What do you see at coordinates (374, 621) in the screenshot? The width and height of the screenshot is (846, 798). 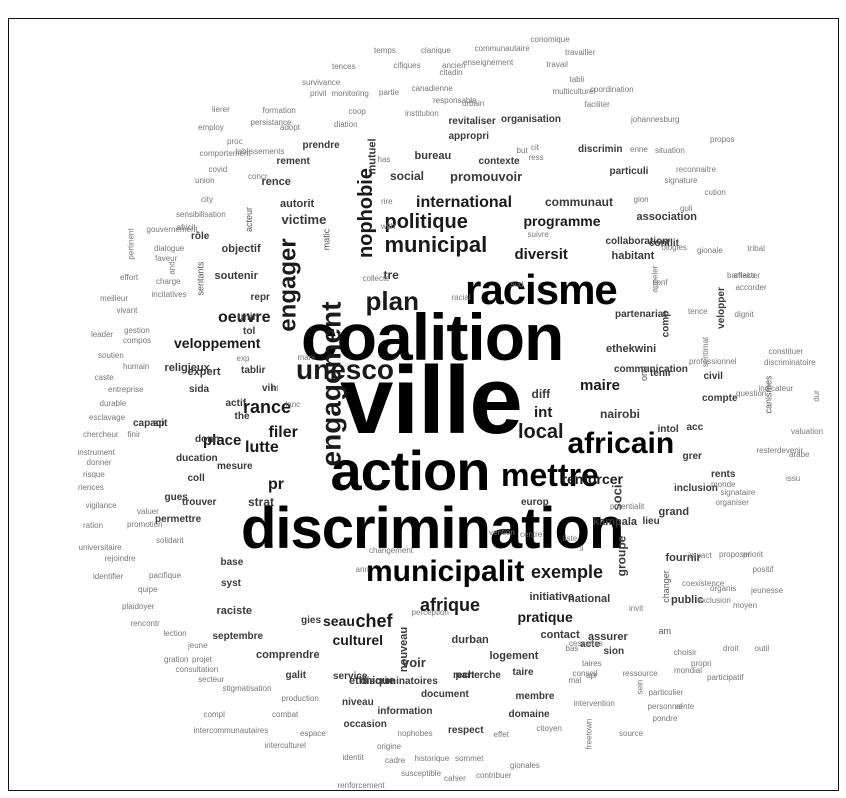 I see `word-cloud-word: chef` at bounding box center [374, 621].